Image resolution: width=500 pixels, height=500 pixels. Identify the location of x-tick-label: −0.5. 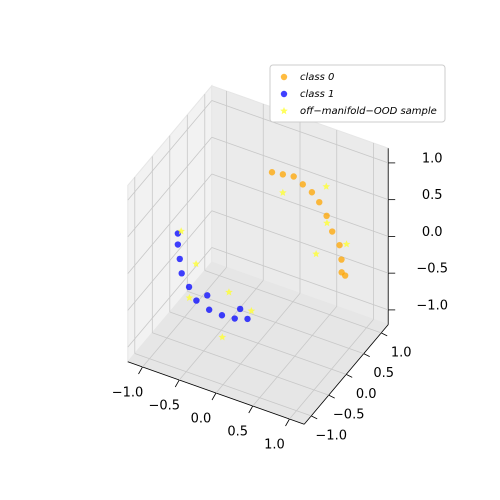
(164, 406).